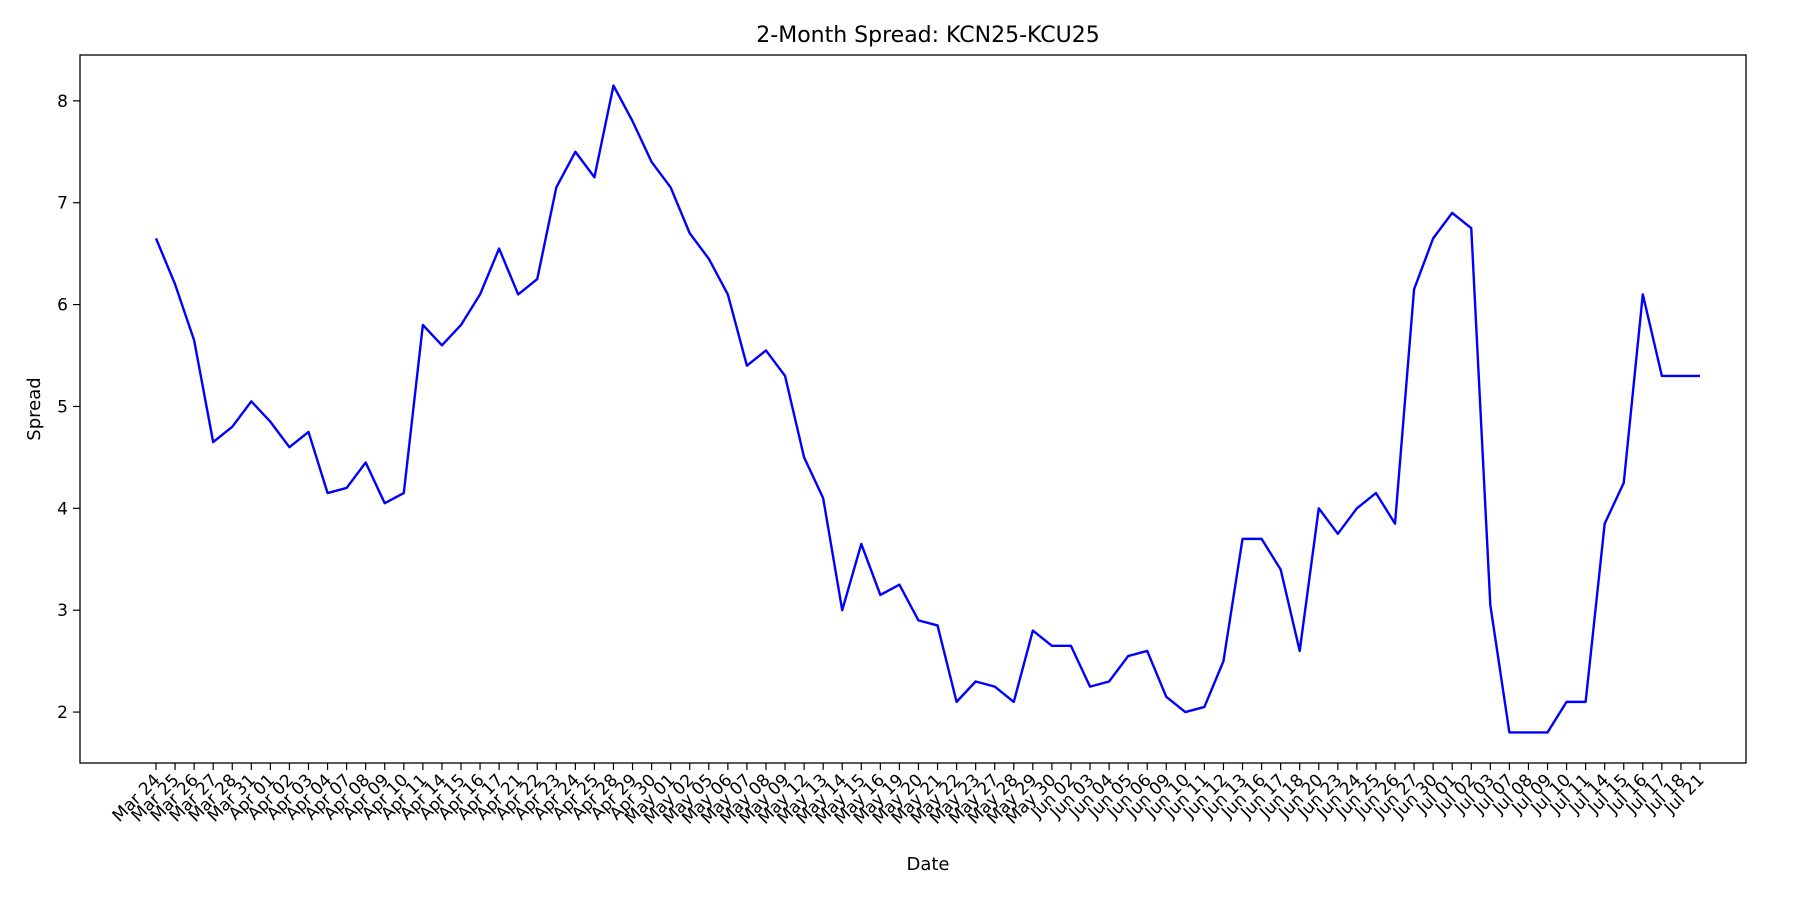 This screenshot has width=1800, height=900. Describe the element at coordinates (62, 509) in the screenshot. I see `y-tick-label: 4` at that location.